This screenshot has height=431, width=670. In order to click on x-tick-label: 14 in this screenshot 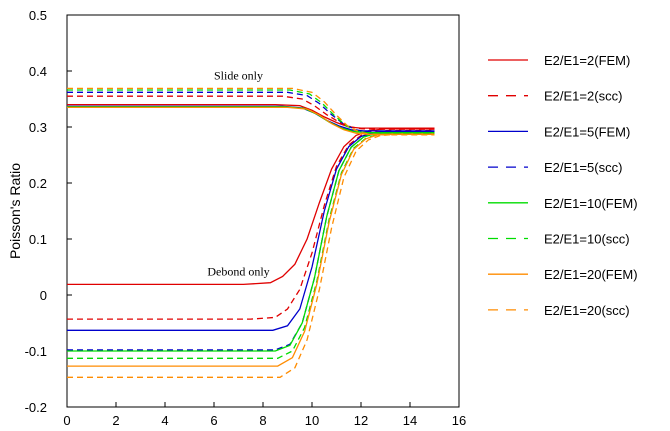, I will do `click(410, 420)`.